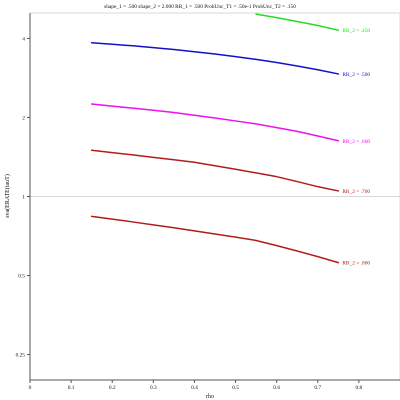 This screenshot has width=400, height=400. I want to click on x-tick-label: 0.1, so click(71, 388).